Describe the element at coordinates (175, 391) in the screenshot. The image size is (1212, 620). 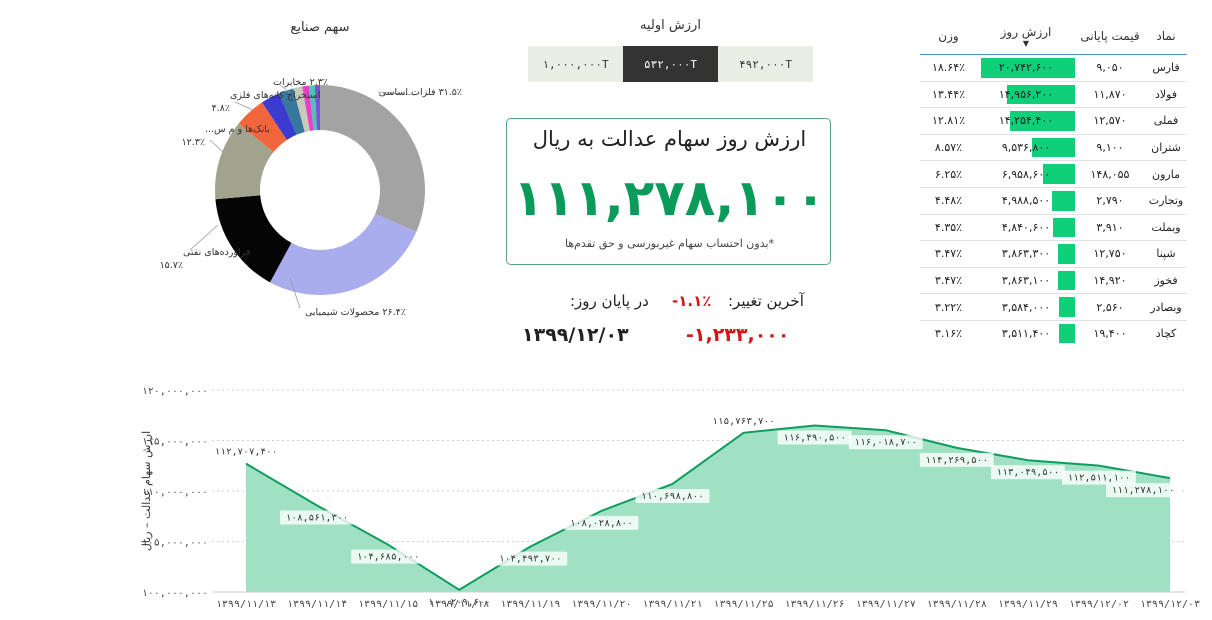
I see `y-tick-label: ۱۲۰,۰۰۰,۰۰۰` at that location.